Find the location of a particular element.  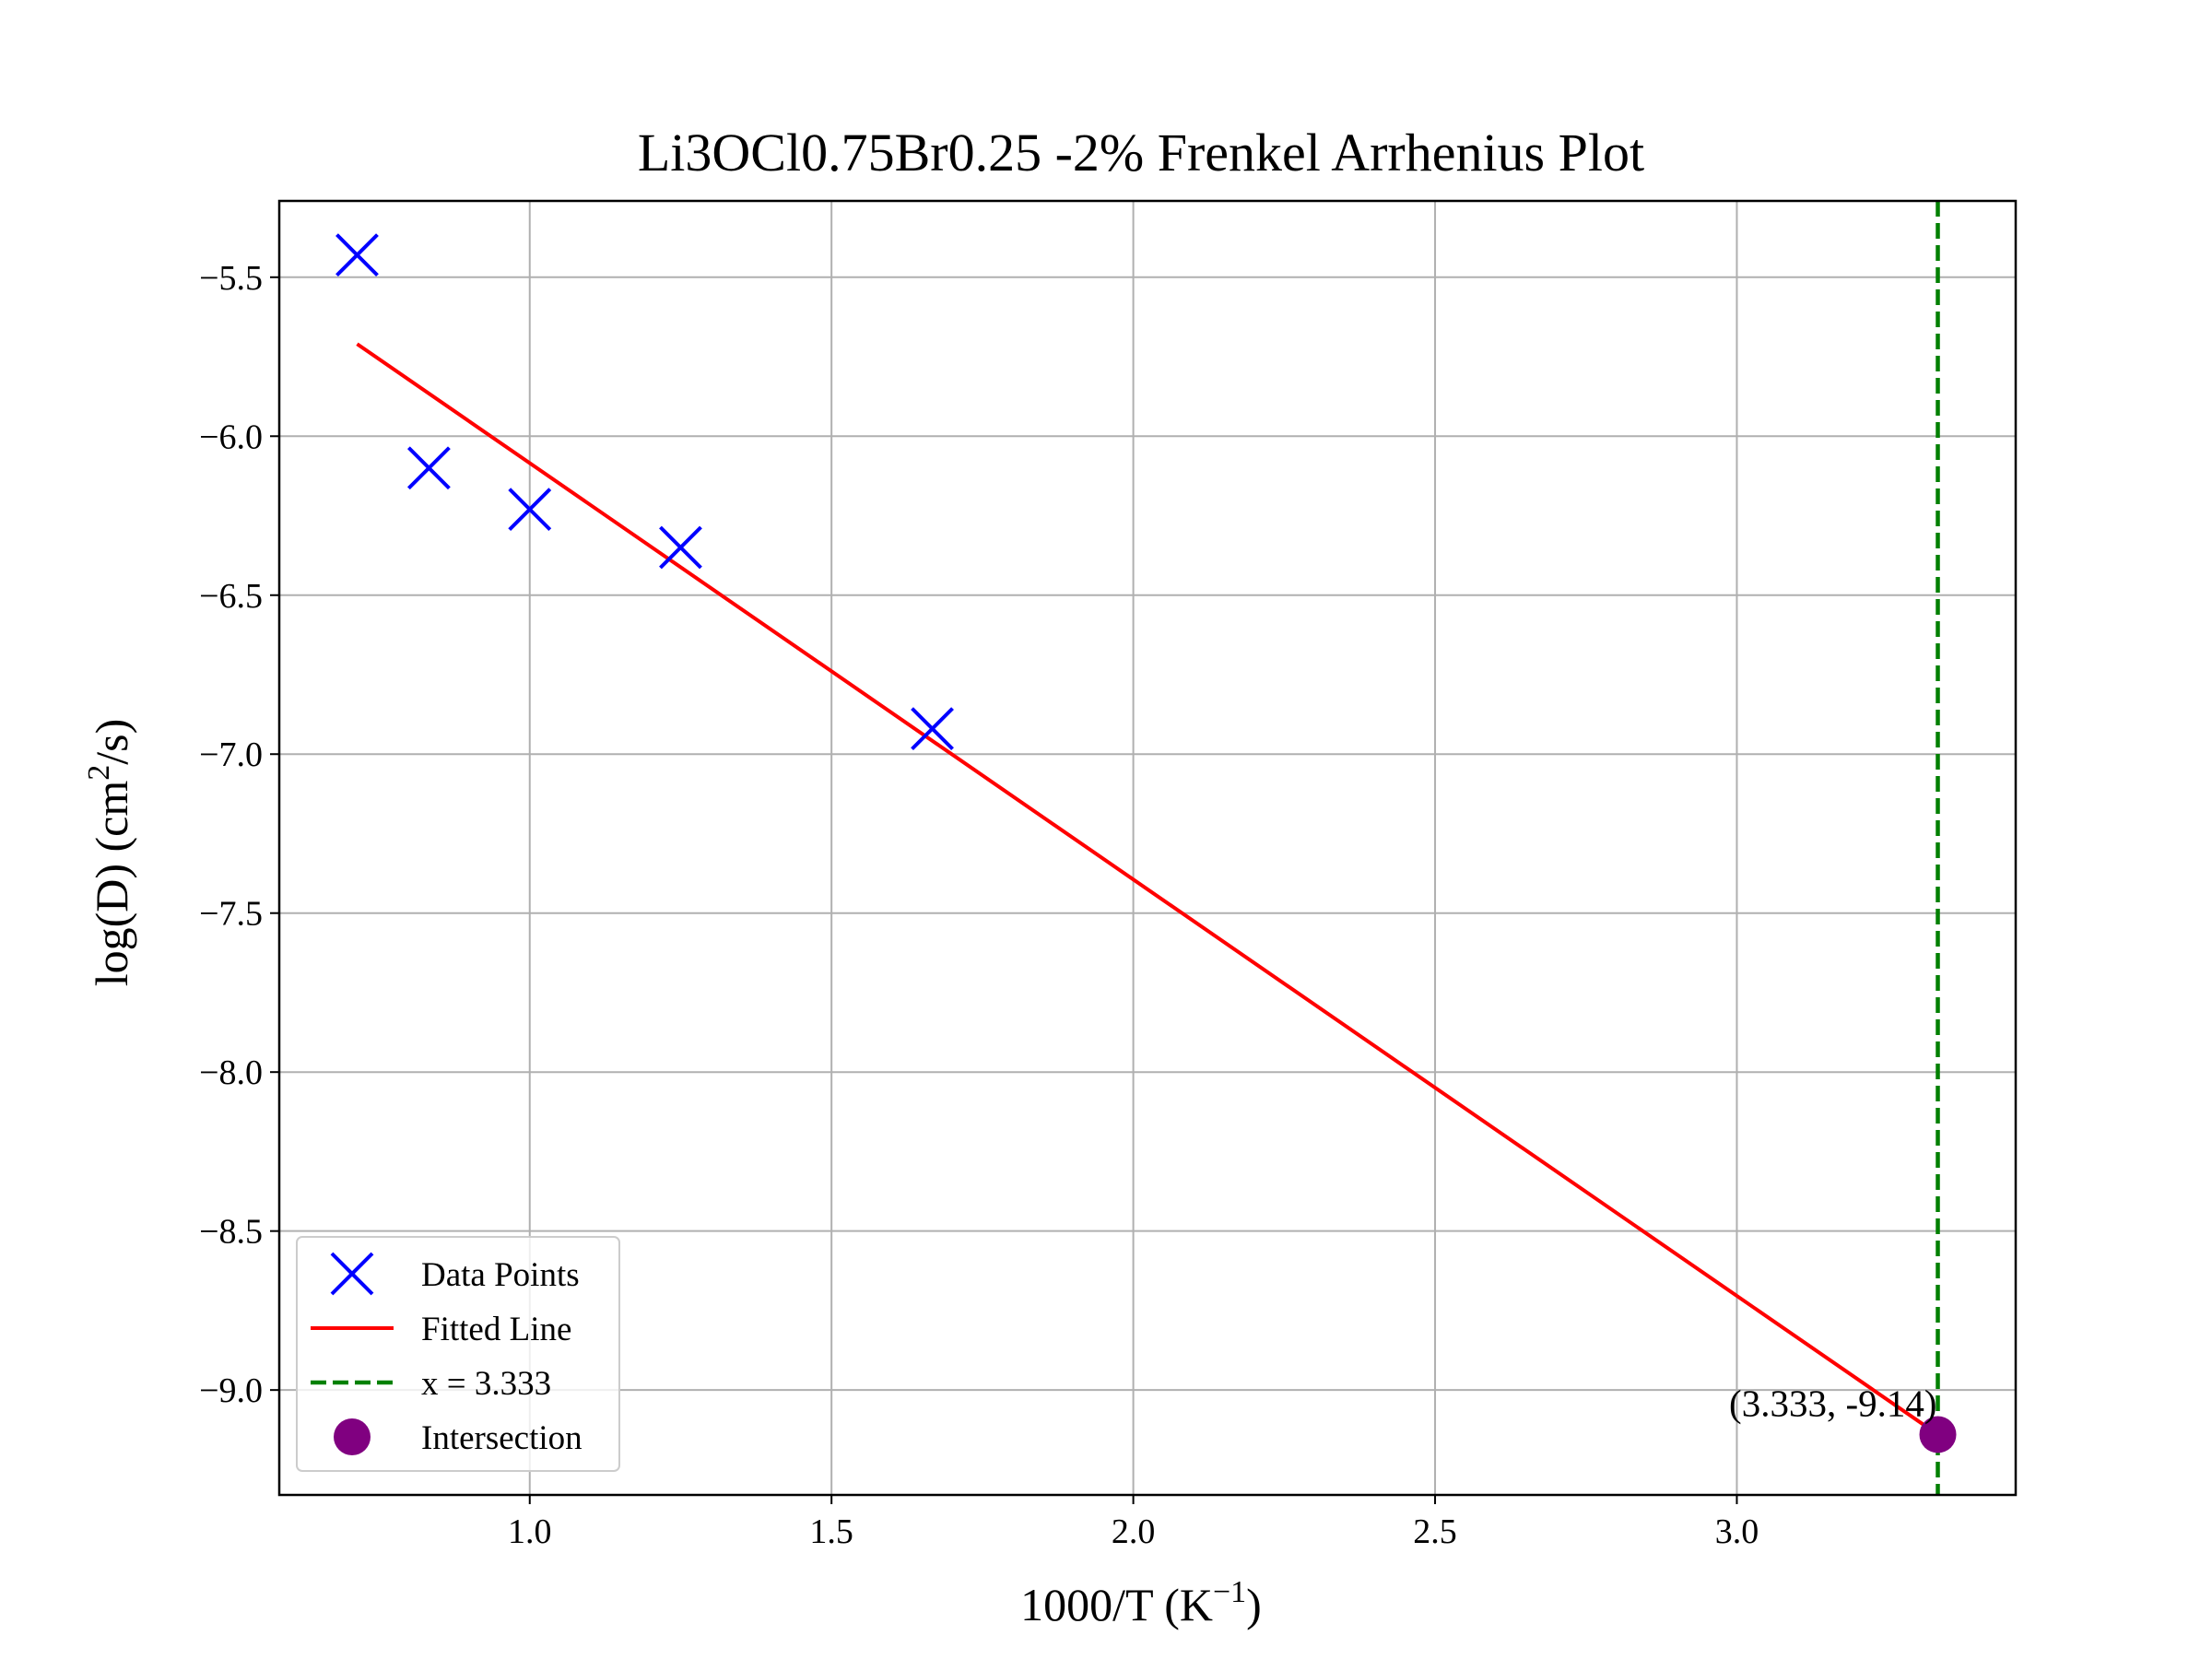

legend-label: x = 3.333 is located at coordinates (486, 1384).